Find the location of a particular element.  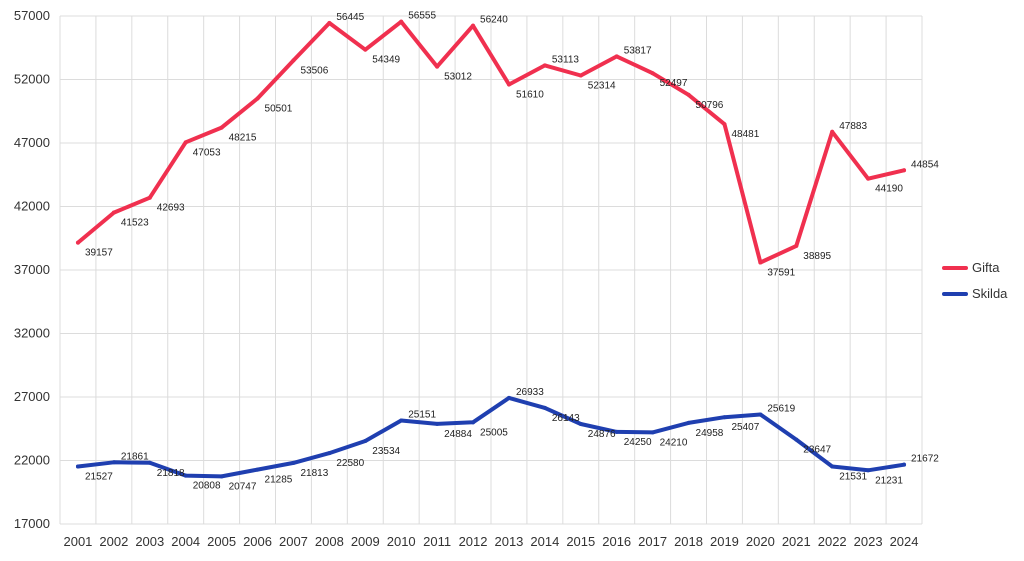

y-tick-label: 17000 is located at coordinates (32, 523).